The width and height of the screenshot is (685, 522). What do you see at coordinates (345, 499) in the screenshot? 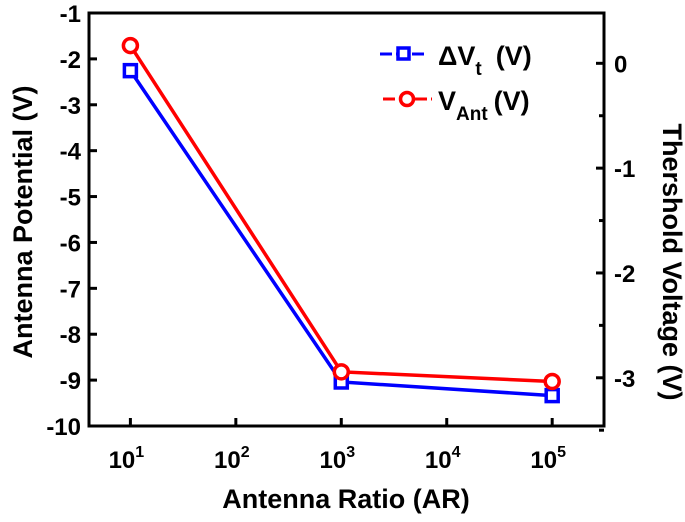
I see `x-axis-title: Antenna Ratio (AR)` at bounding box center [345, 499].